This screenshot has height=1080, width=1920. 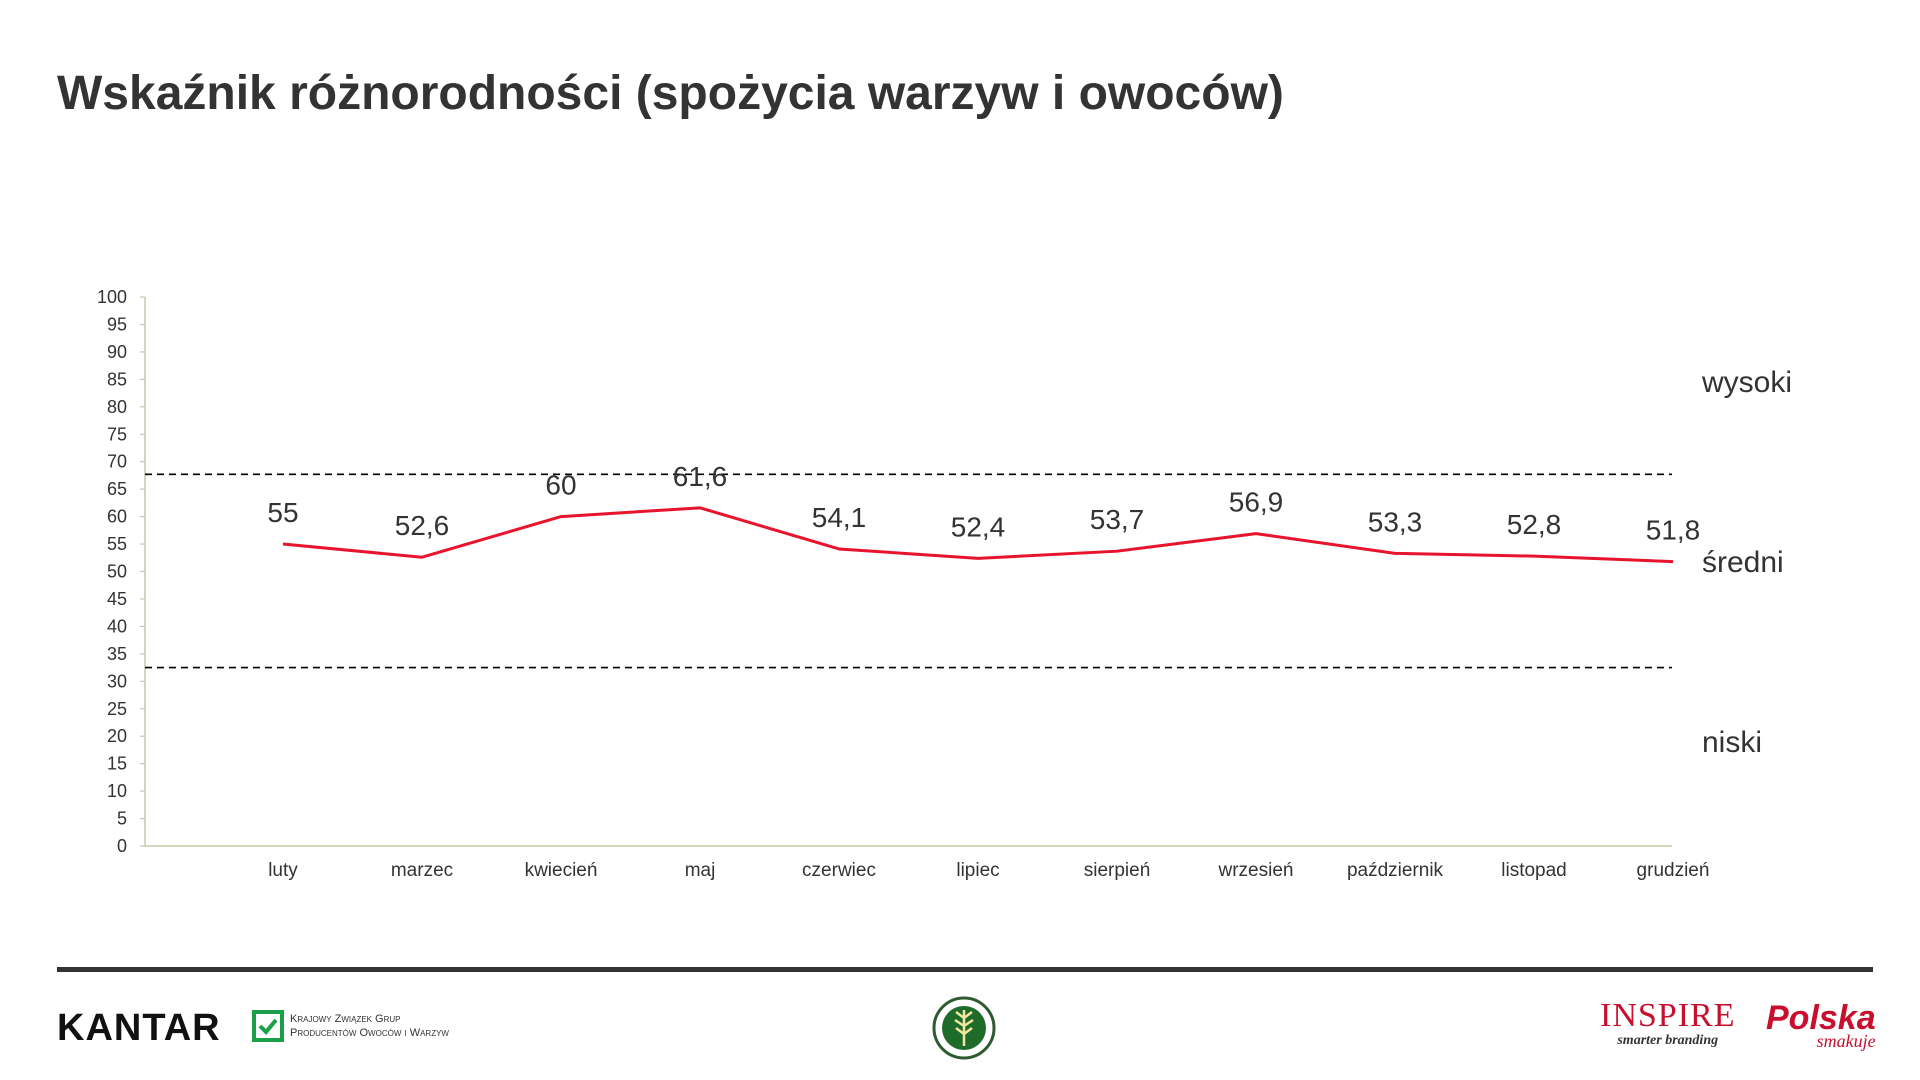 What do you see at coordinates (1395, 870) in the screenshot?
I see `x-tick-label: październik` at bounding box center [1395, 870].